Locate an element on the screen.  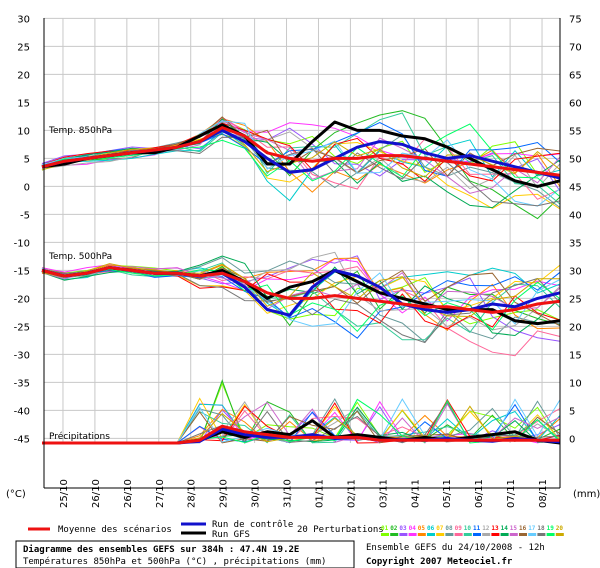
perturbation-id-label: 03 is located at coordinates (403, 528).